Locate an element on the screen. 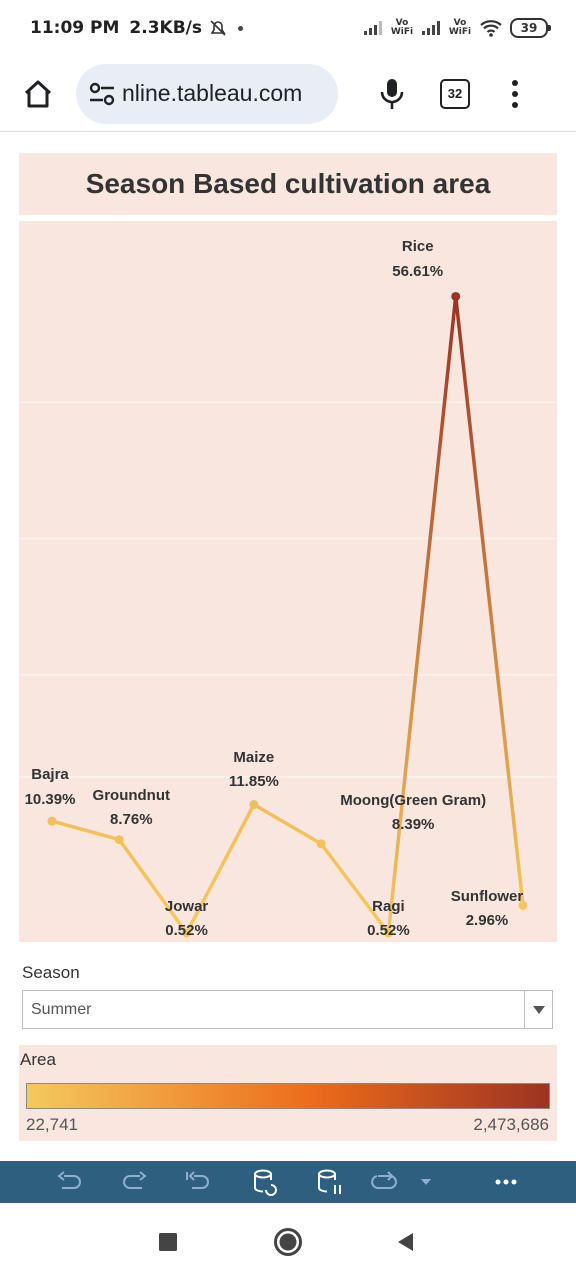 The width and height of the screenshot is (576, 1280). color-legend: Area 22,741 2,473,686 is located at coordinates (288, 1093).